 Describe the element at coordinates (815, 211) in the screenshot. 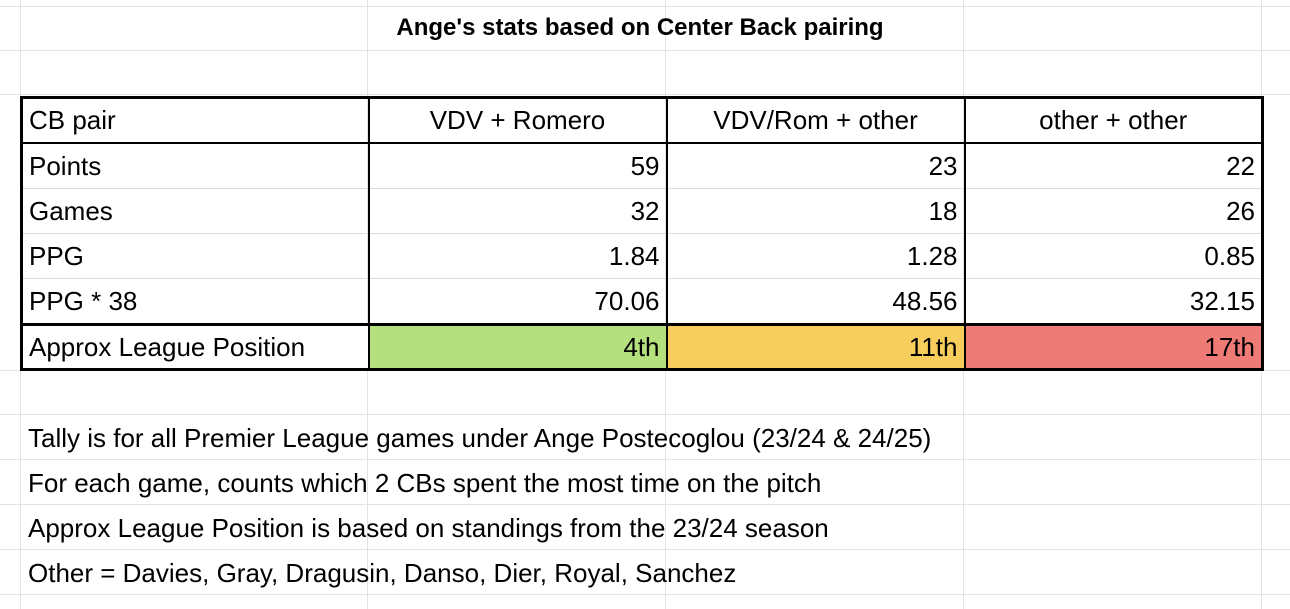

I see `value-cell: 18` at that location.